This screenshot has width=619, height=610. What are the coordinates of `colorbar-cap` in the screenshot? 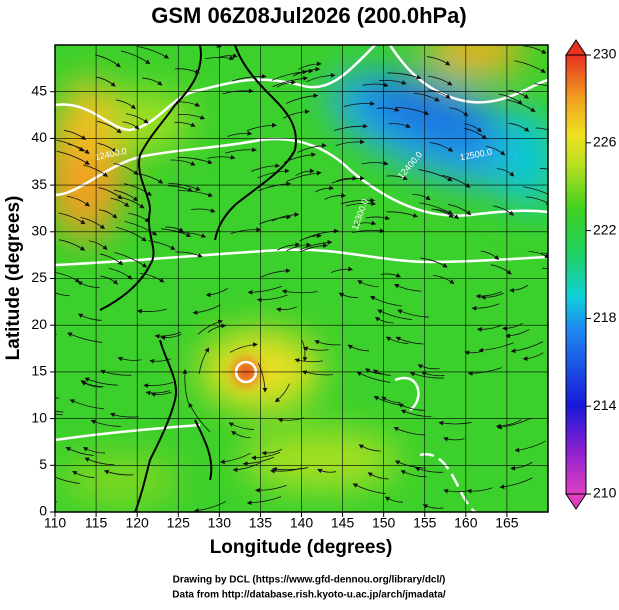 It's located at (576, 501).